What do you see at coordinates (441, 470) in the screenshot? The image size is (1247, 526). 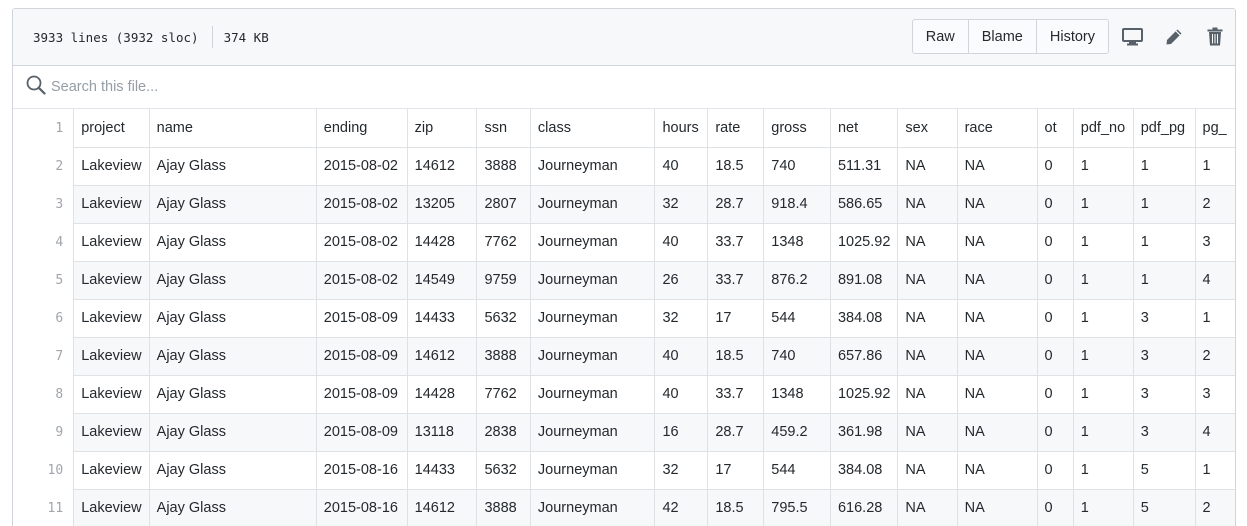 I see `table-cell: 14433` at bounding box center [441, 470].